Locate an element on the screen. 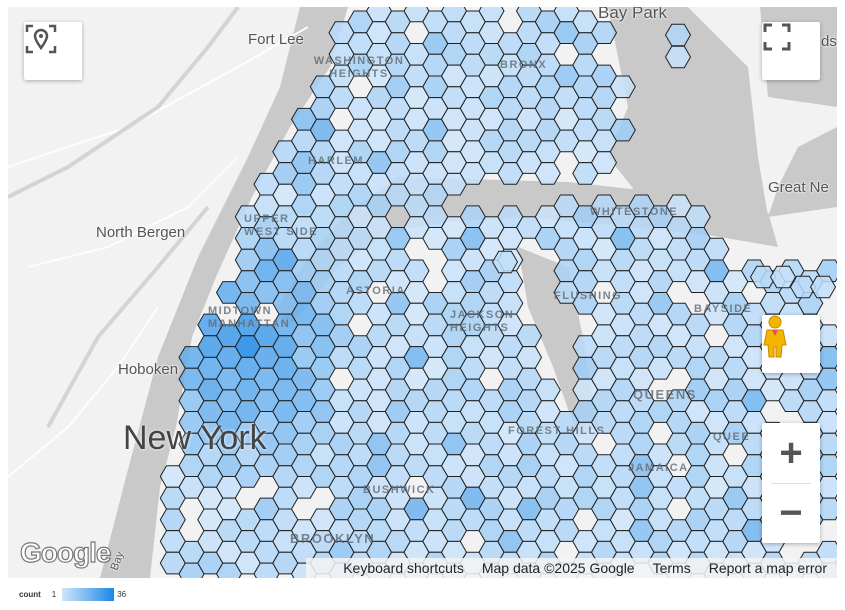 The height and width of the screenshot is (610, 845). zoom-in-button: + is located at coordinates (791, 452).